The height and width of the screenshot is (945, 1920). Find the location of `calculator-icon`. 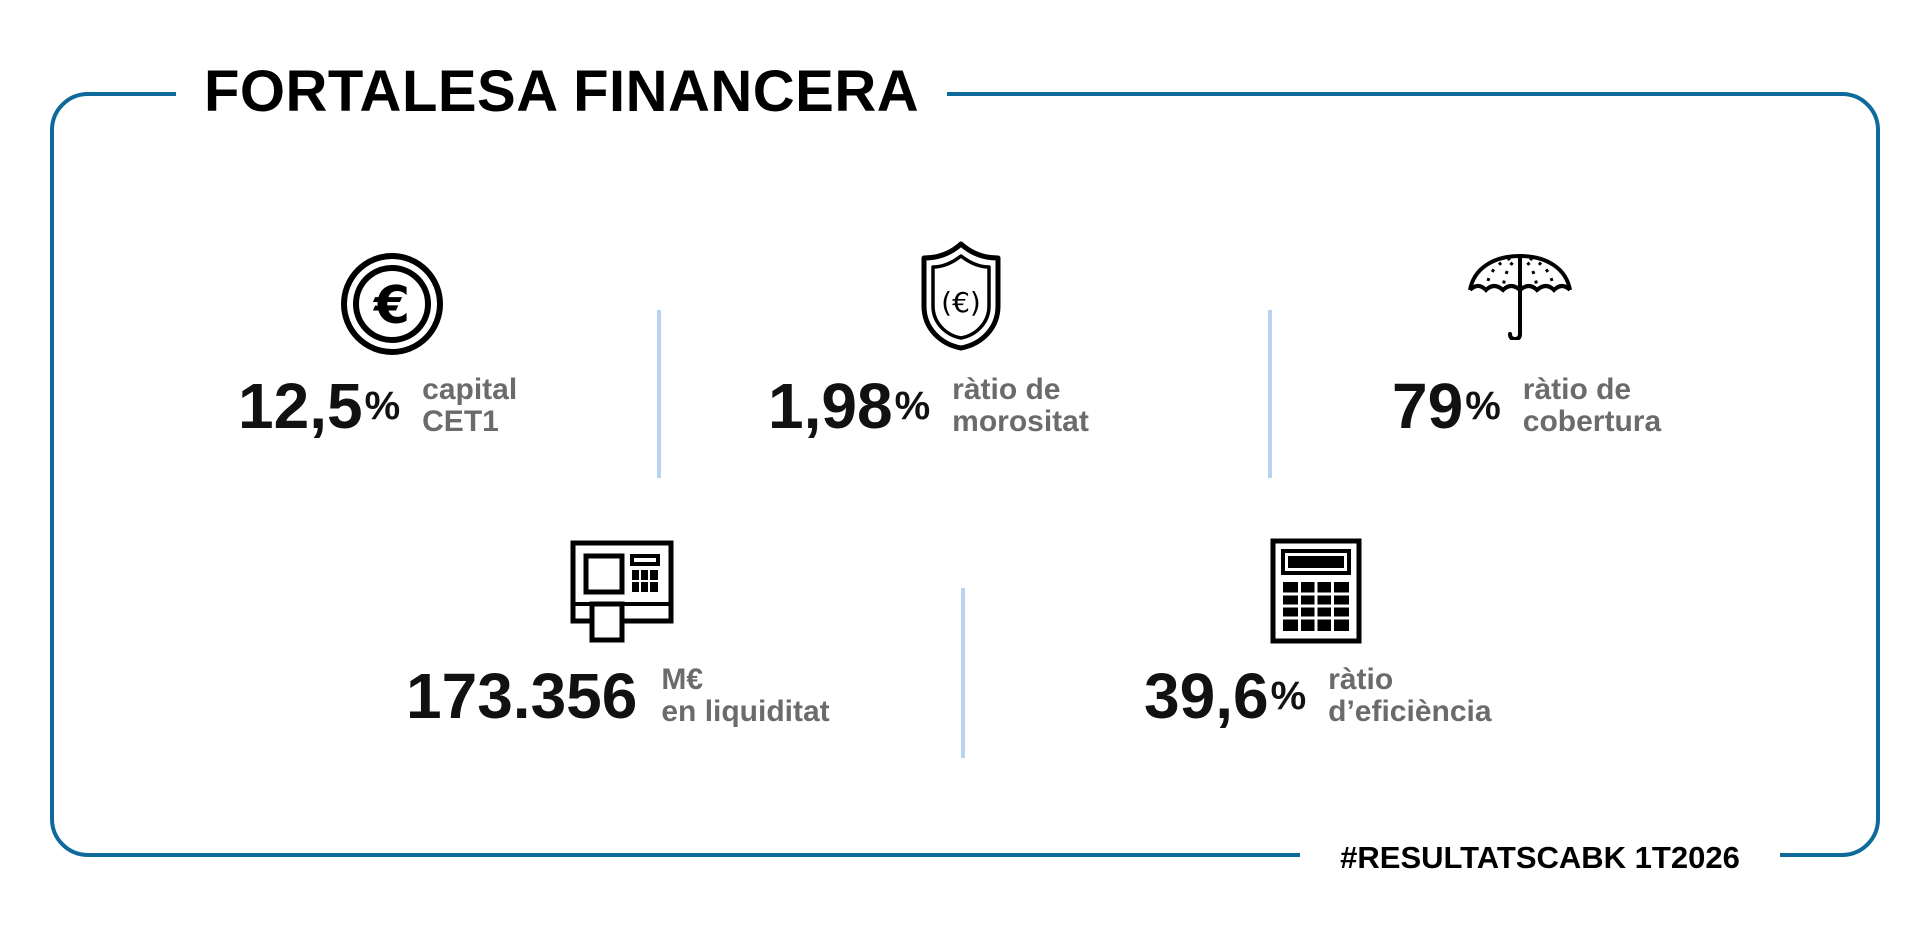

calculator-icon is located at coordinates (1316, 591).